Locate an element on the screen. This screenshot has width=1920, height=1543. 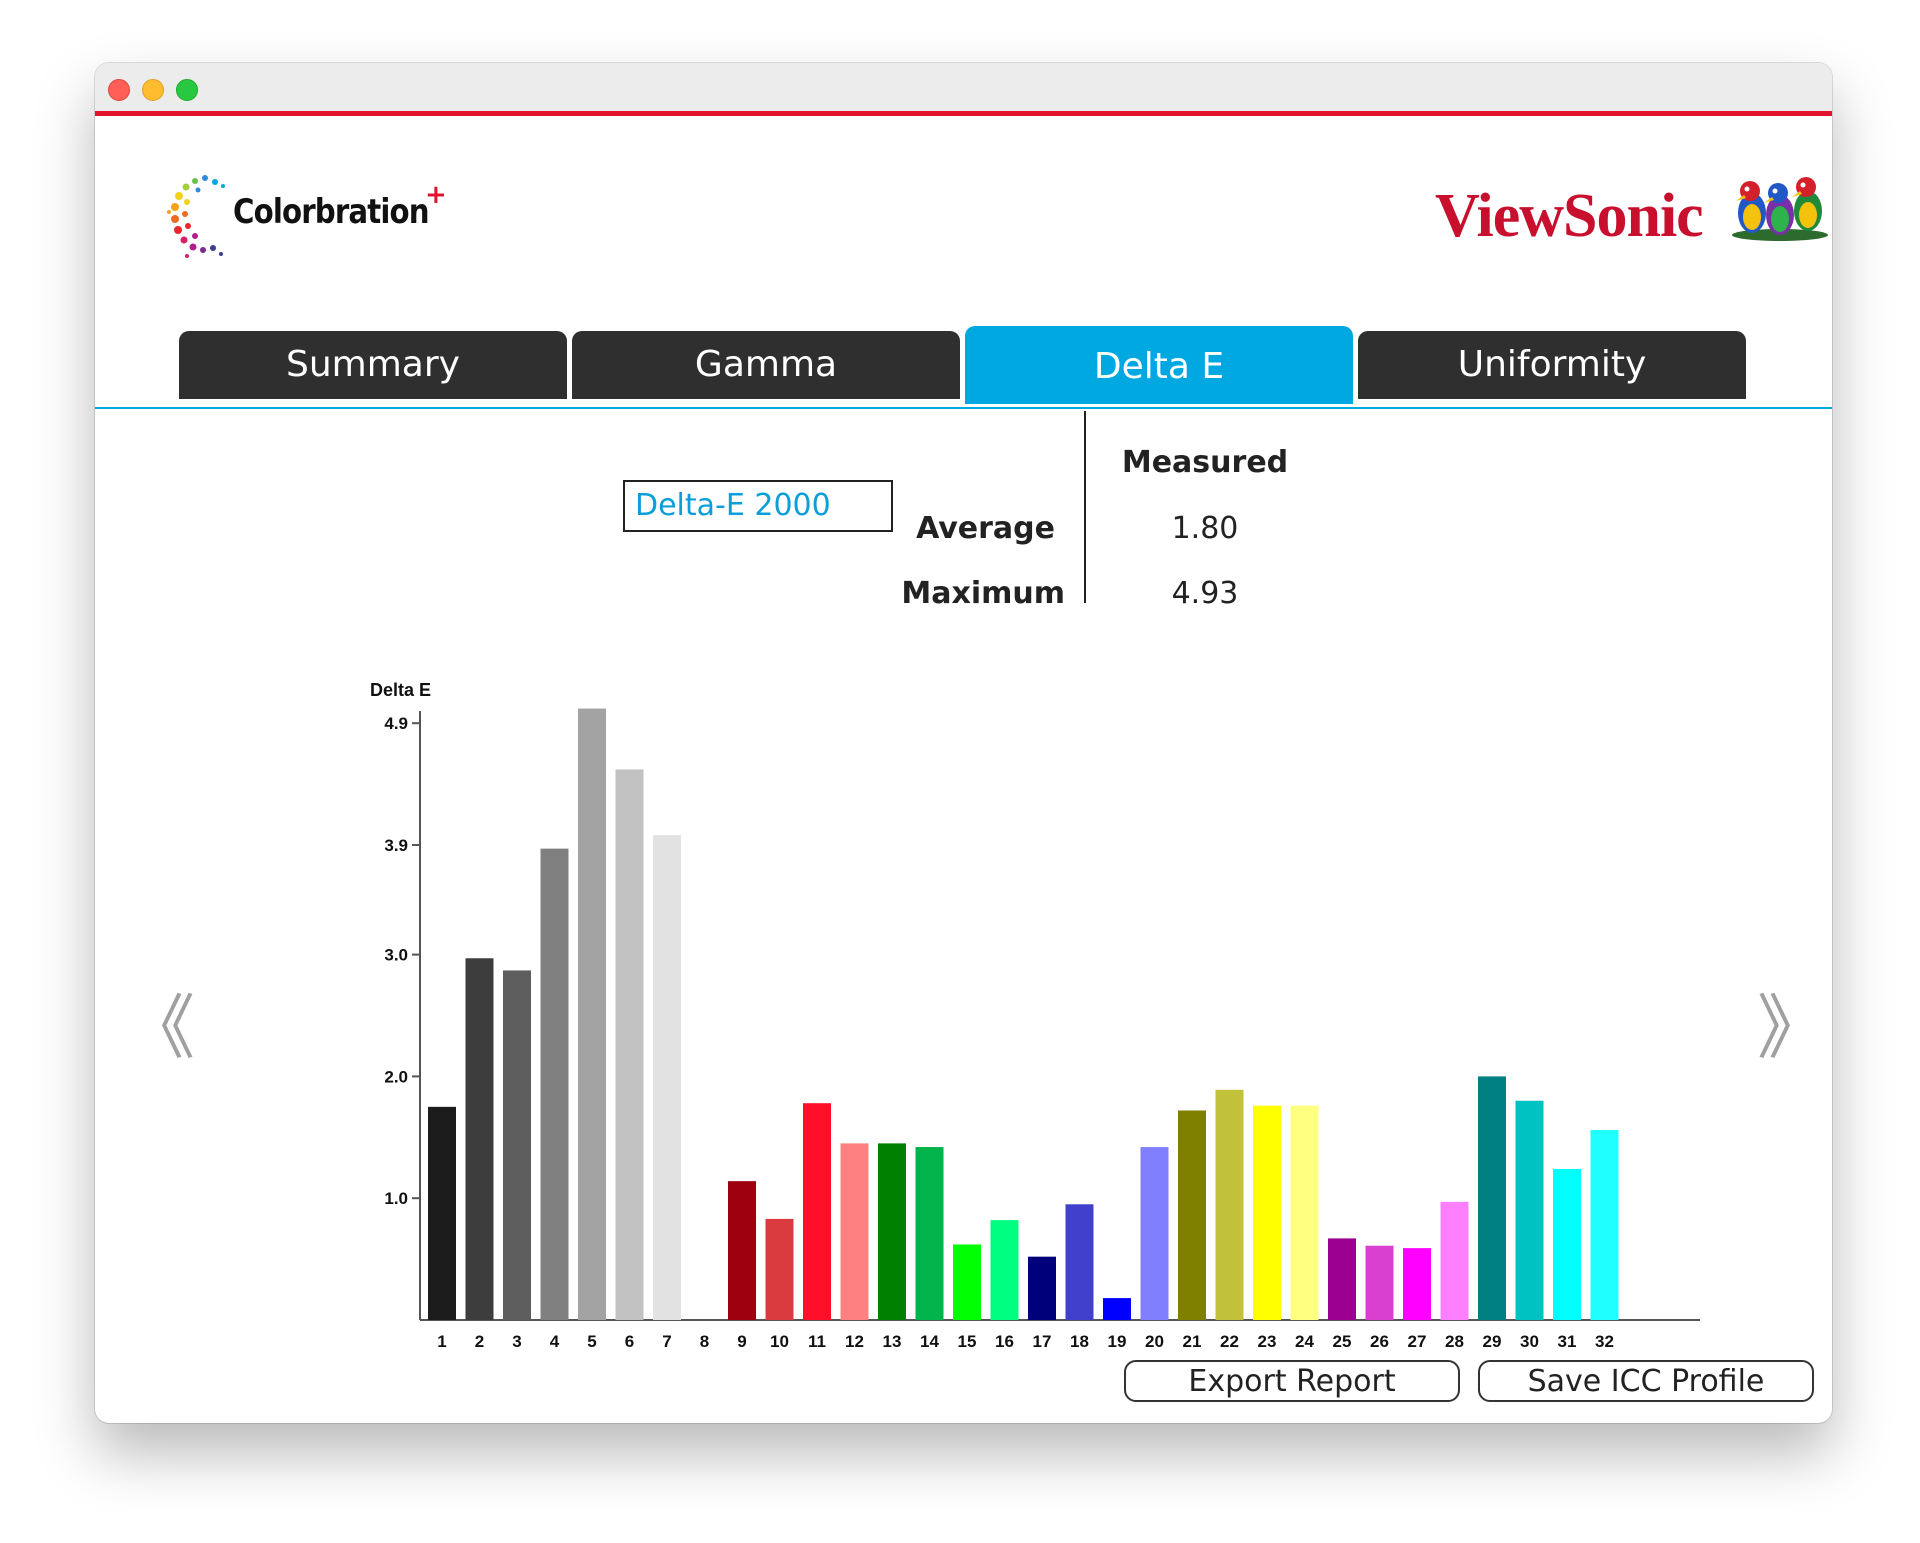
x-tick-label: 14 is located at coordinates (929, 1341).